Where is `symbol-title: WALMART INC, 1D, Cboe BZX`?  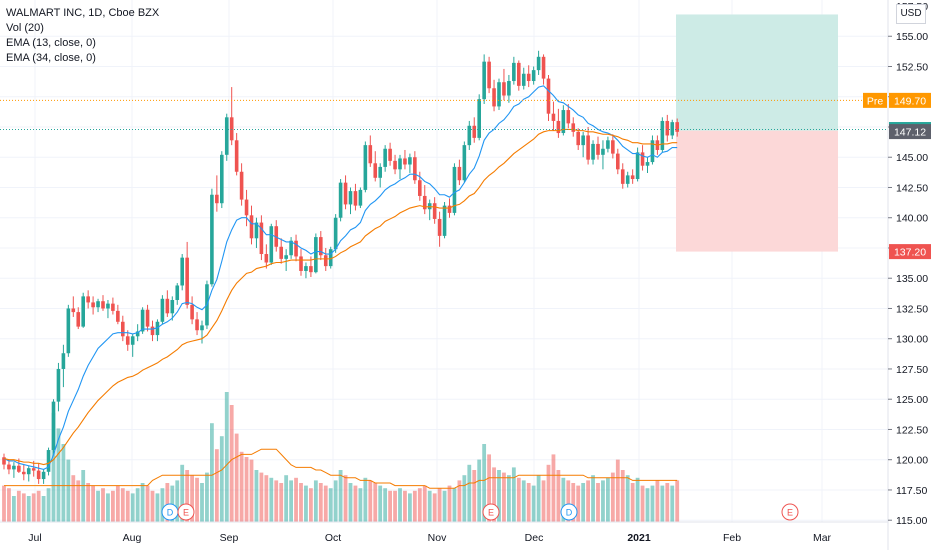 symbol-title: WALMART INC, 1D, Cboe BZX is located at coordinates (83, 13).